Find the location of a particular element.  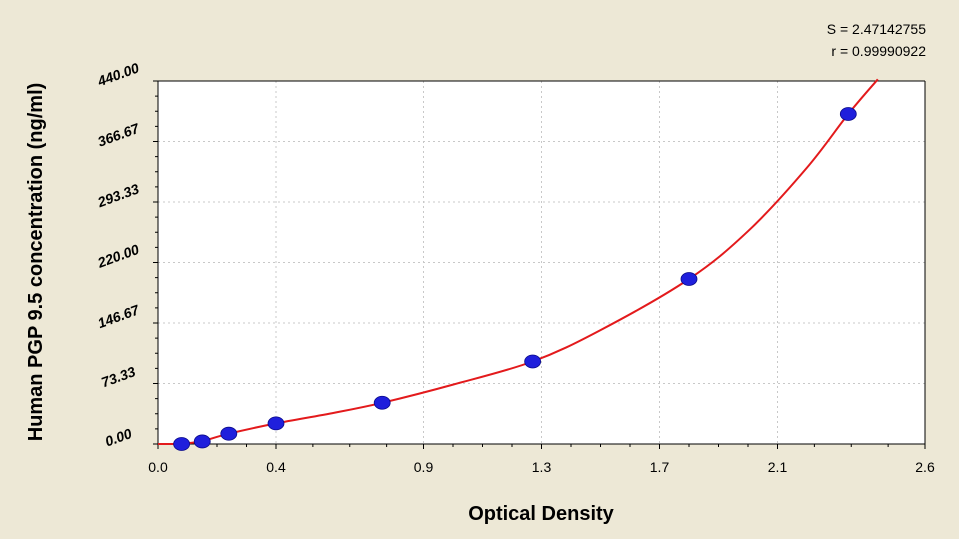

y-tick-label: 293.33 is located at coordinates (117, 195).